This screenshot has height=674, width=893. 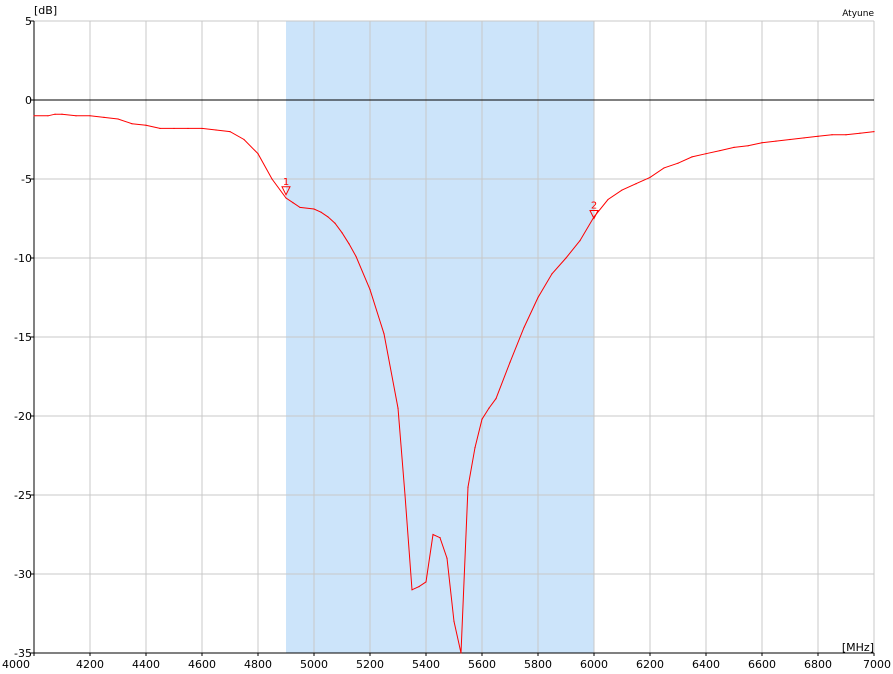 What do you see at coordinates (258, 664) in the screenshot?
I see `x-tick-label: 4800` at bounding box center [258, 664].